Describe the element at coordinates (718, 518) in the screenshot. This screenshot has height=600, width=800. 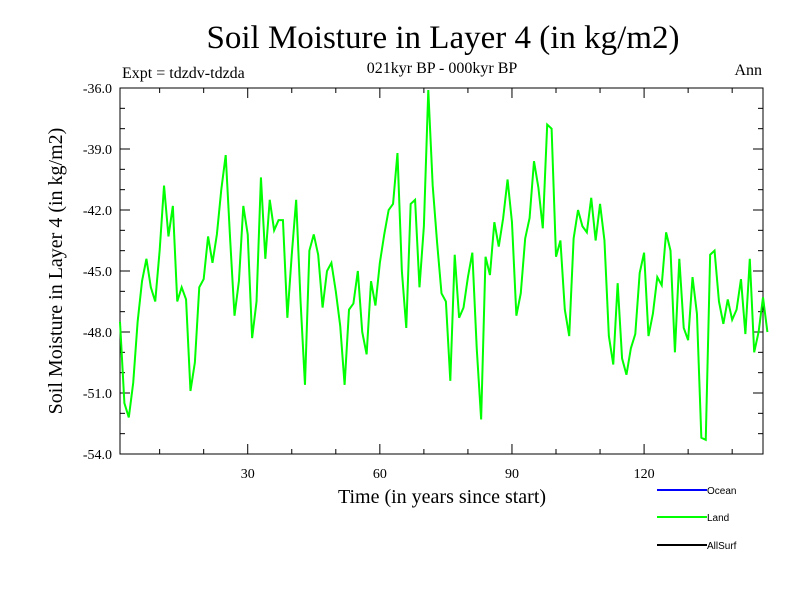
I see `legend-land-label: Land` at that location.